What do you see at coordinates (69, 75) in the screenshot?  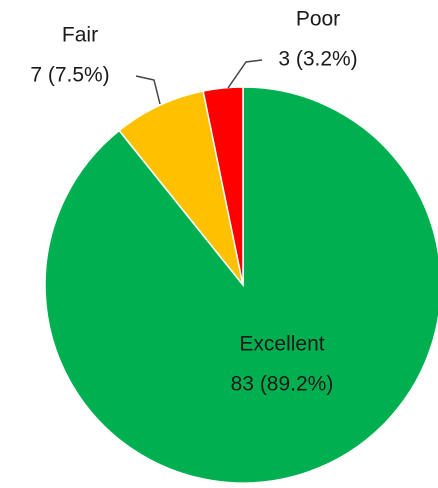 I see `slice-value-label: 7 (7.5%)` at bounding box center [69, 75].